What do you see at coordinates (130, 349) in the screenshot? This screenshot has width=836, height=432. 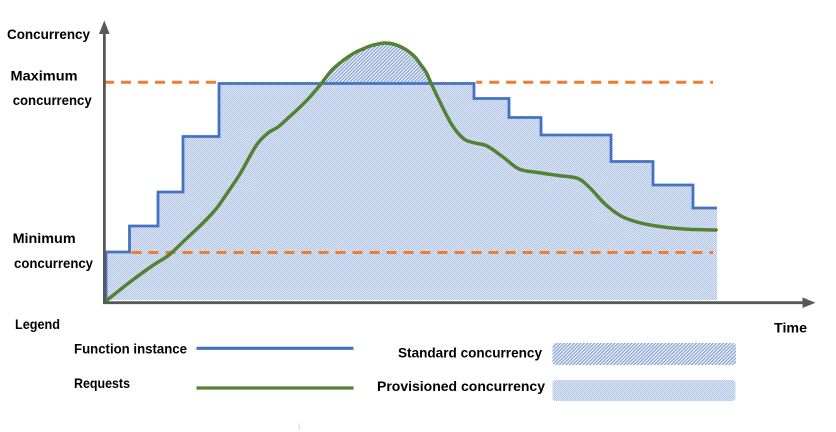 I see `svg-text: Function instance` at bounding box center [130, 349].